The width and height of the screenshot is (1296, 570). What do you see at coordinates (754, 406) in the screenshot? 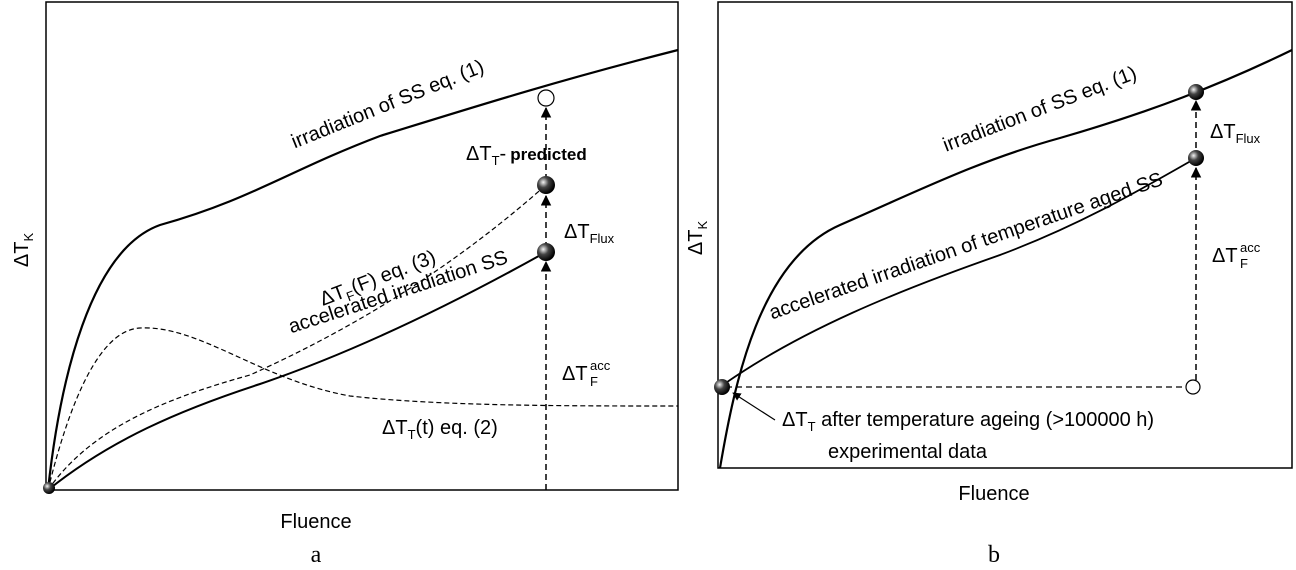
I see `panel-b-ageing-pointer` at bounding box center [754, 406].